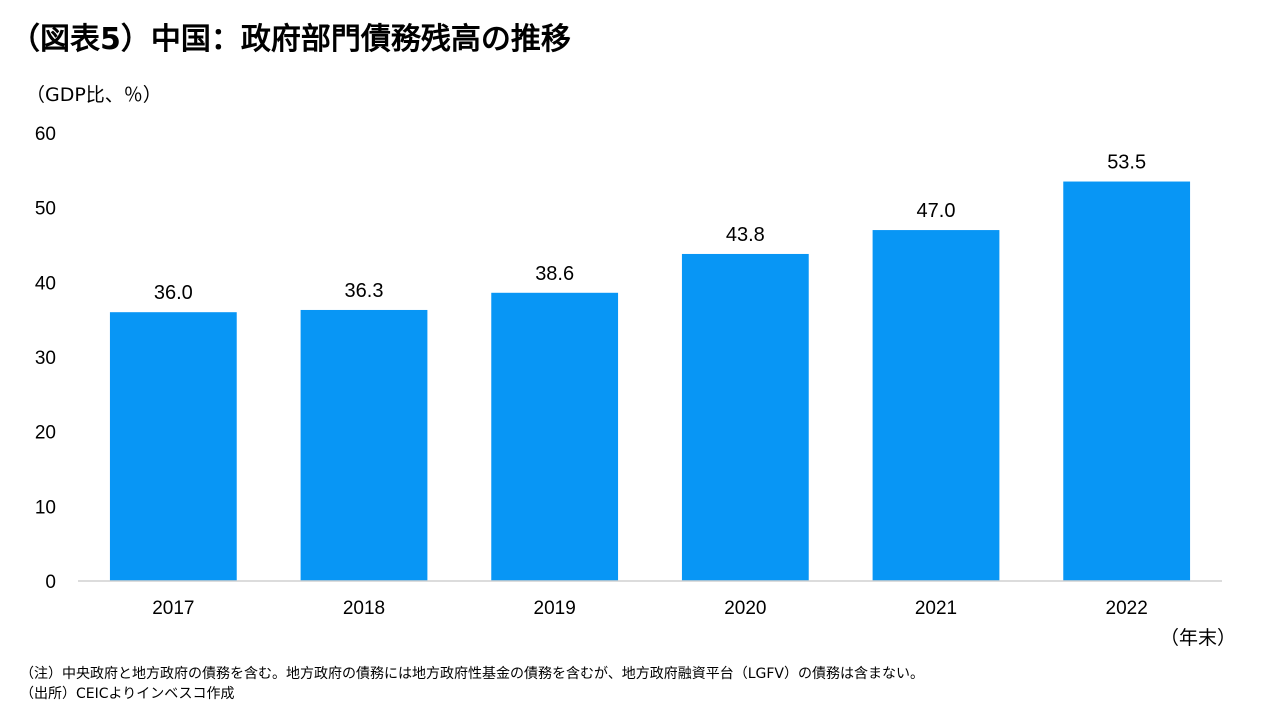  Describe the element at coordinates (173, 446) in the screenshot. I see `bar-2017` at that location.